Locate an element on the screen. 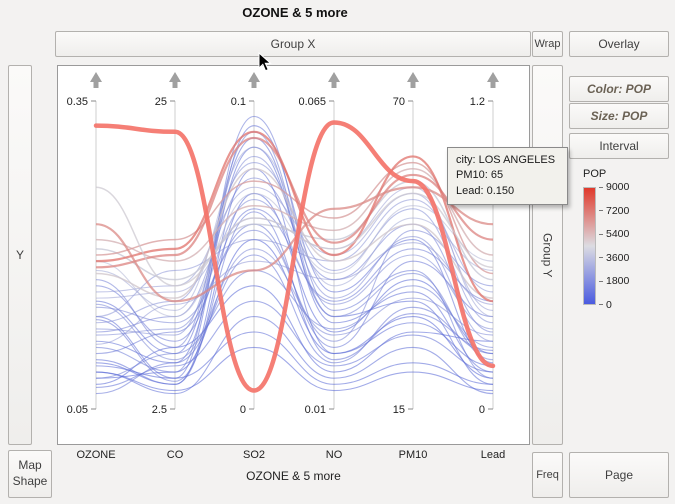 The image size is (675, 504). interval-setting-button: Interval is located at coordinates (619, 146).